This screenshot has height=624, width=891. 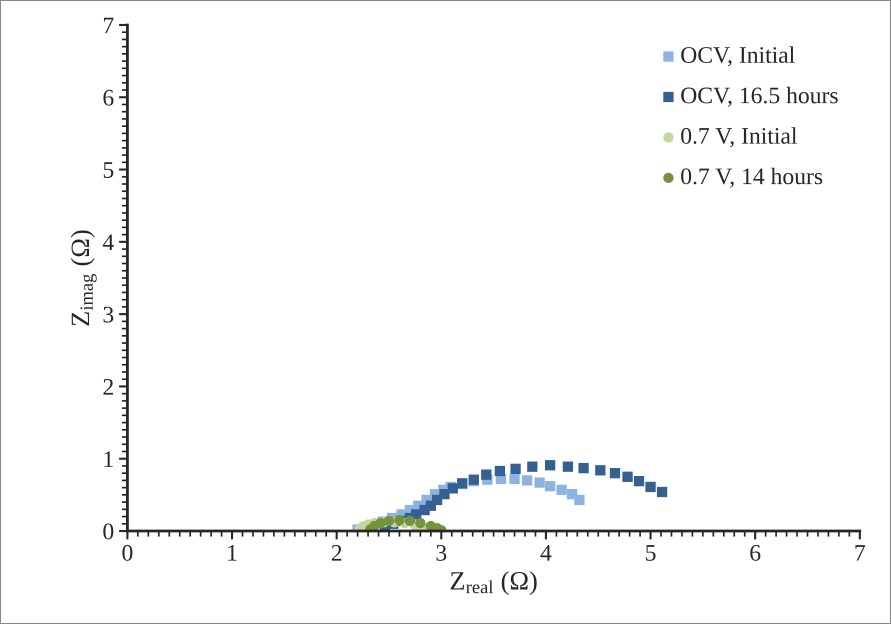 What do you see at coordinates (860, 553) in the screenshot?
I see `x-tick-label: 7` at bounding box center [860, 553].